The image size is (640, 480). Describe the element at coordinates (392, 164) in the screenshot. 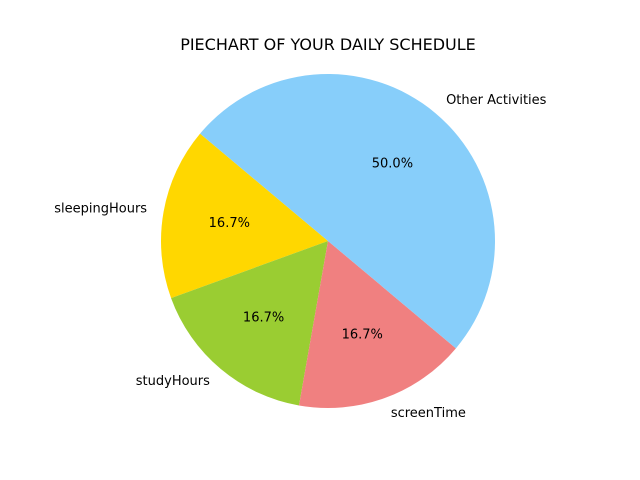

I see `percent-label-other-activities: 50.0%` at that location.